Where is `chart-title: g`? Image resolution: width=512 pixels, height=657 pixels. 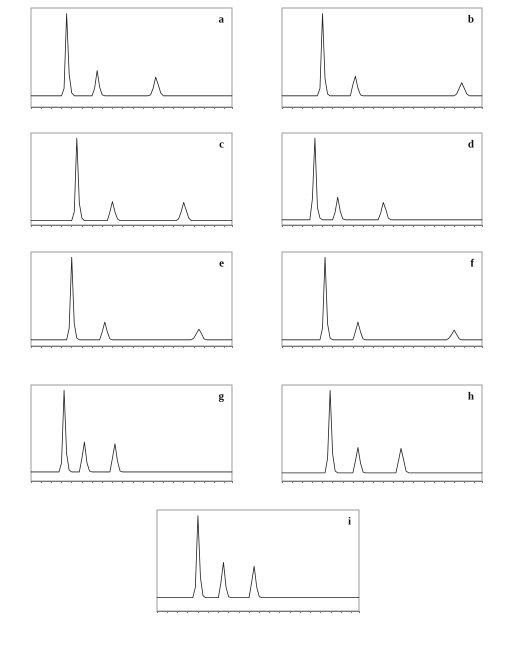
chart-title: g is located at coordinates (221, 396).